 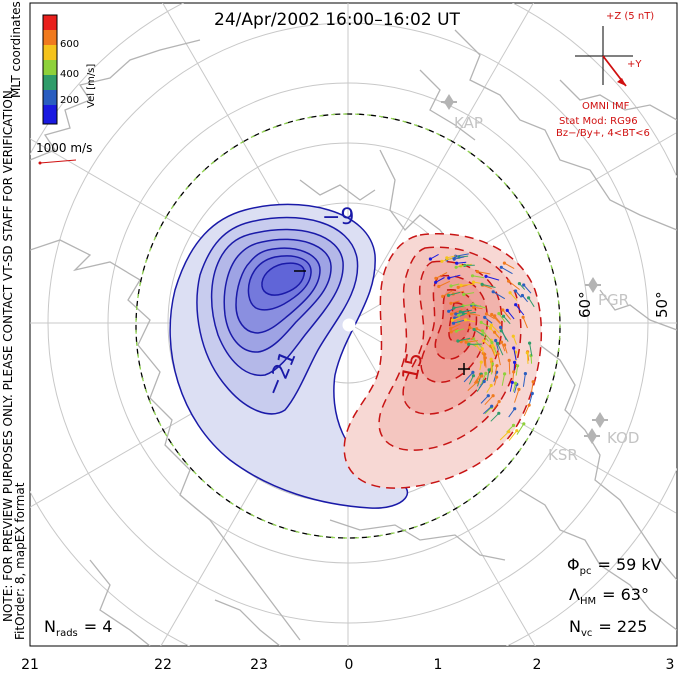 What do you see at coordinates (69, 74) in the screenshot?
I see `colorbar-tick-400: 400` at bounding box center [69, 74].